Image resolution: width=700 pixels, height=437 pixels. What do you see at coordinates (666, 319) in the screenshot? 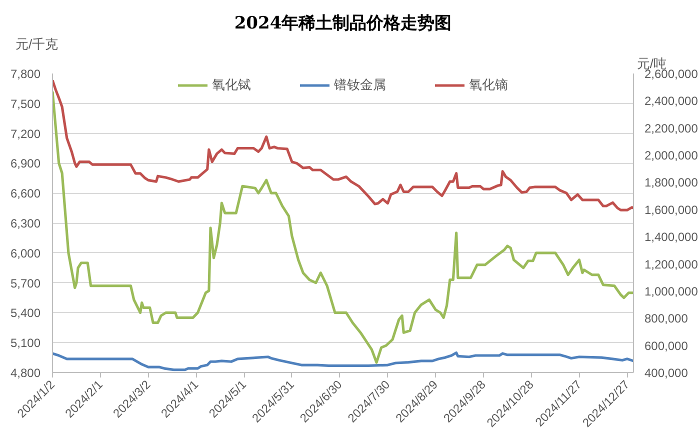
I see `y2-tick-label: 800,000` at bounding box center [666, 319].